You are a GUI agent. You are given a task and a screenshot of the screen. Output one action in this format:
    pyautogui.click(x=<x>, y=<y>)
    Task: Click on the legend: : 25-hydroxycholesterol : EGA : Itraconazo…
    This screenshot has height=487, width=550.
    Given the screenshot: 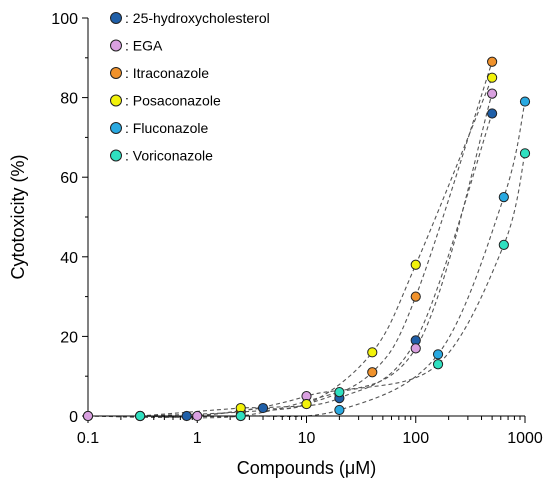 What is the action you would take?
    pyautogui.click(x=190, y=87)
    